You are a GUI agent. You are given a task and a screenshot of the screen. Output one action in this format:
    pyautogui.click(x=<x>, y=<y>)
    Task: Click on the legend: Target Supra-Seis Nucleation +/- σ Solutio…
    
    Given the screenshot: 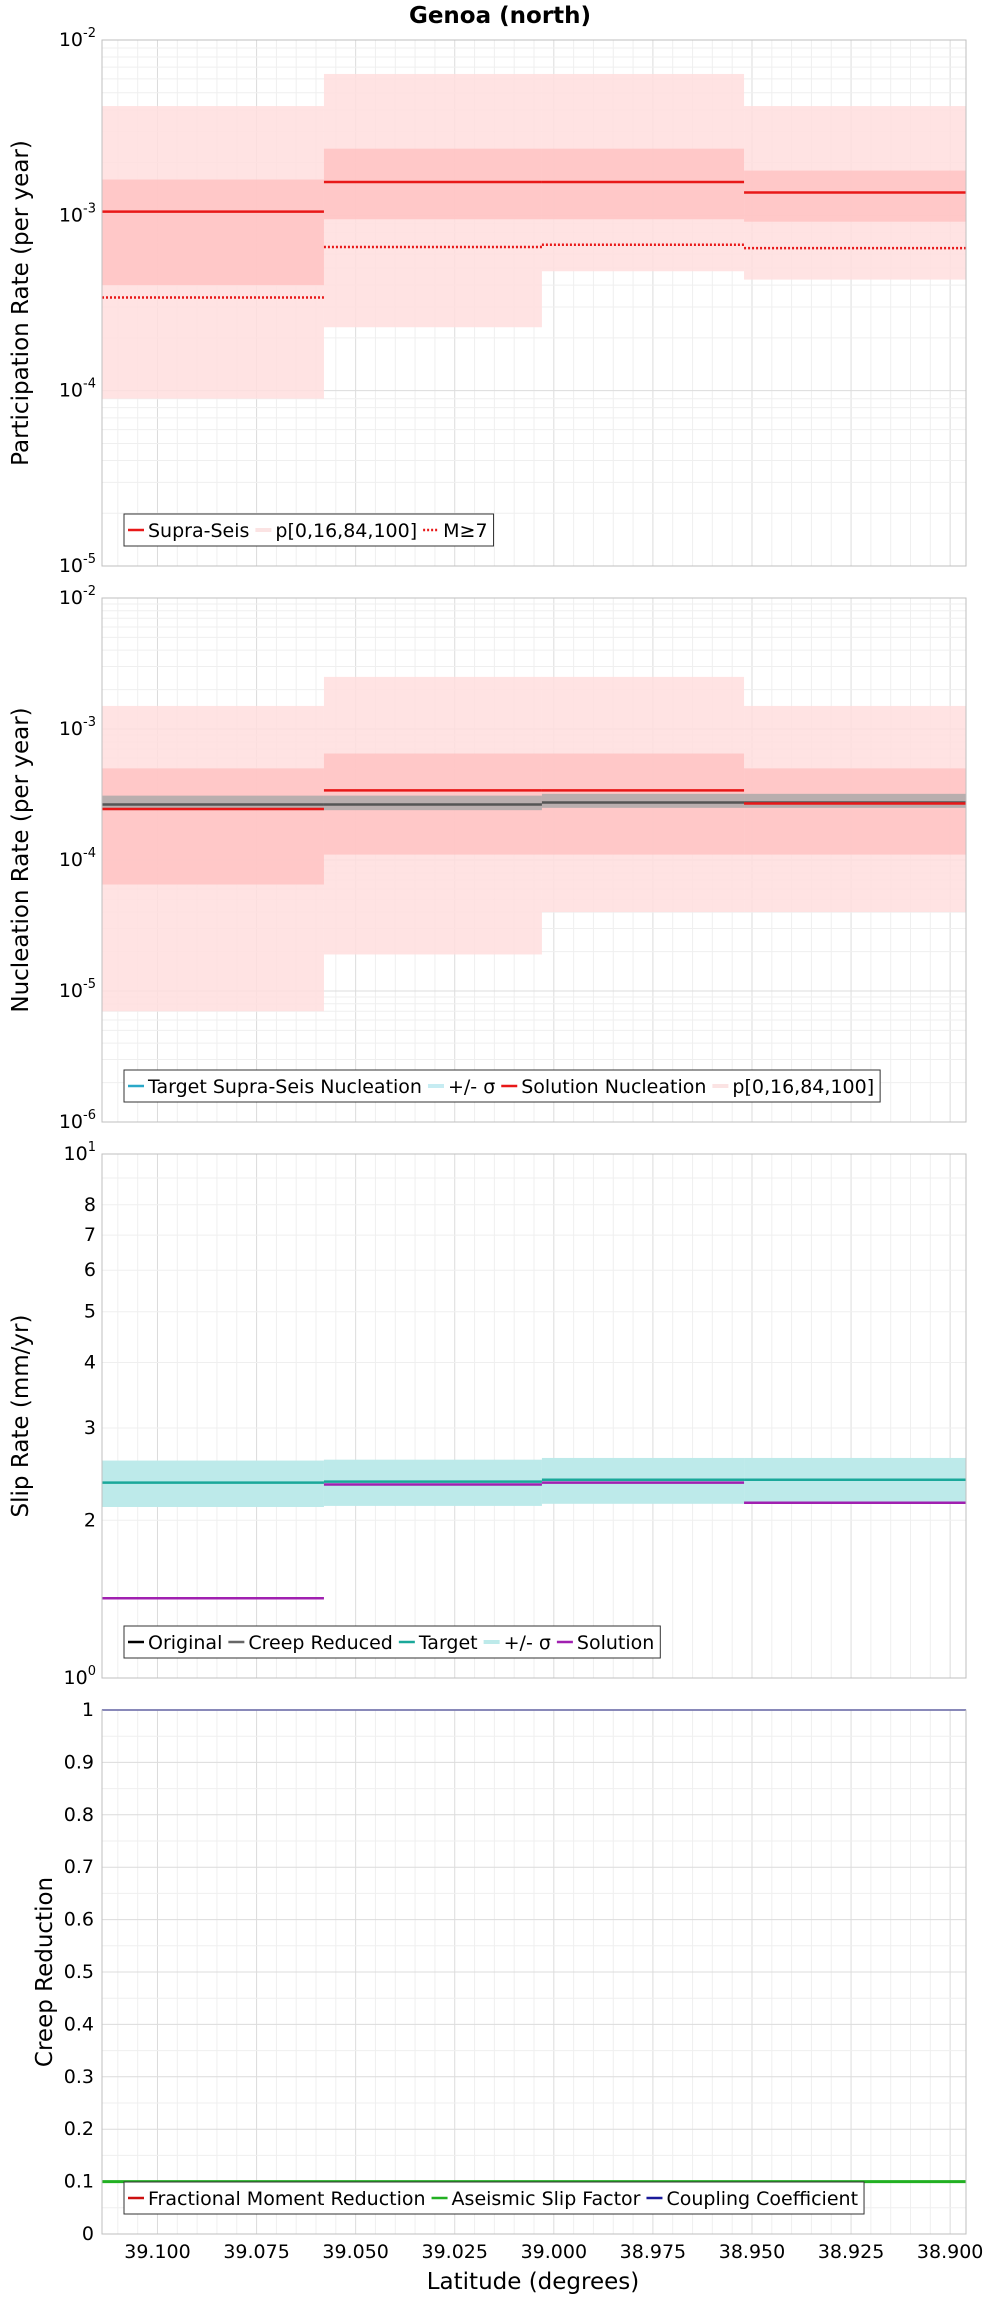 What is the action you would take?
    pyautogui.click(x=502, y=1086)
    